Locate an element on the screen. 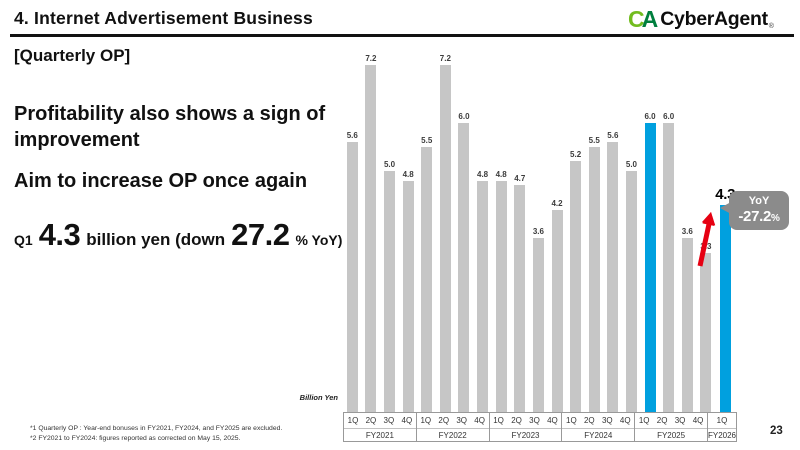  bar-FY2024-1Q: 5.2 is located at coordinates (575, 281).